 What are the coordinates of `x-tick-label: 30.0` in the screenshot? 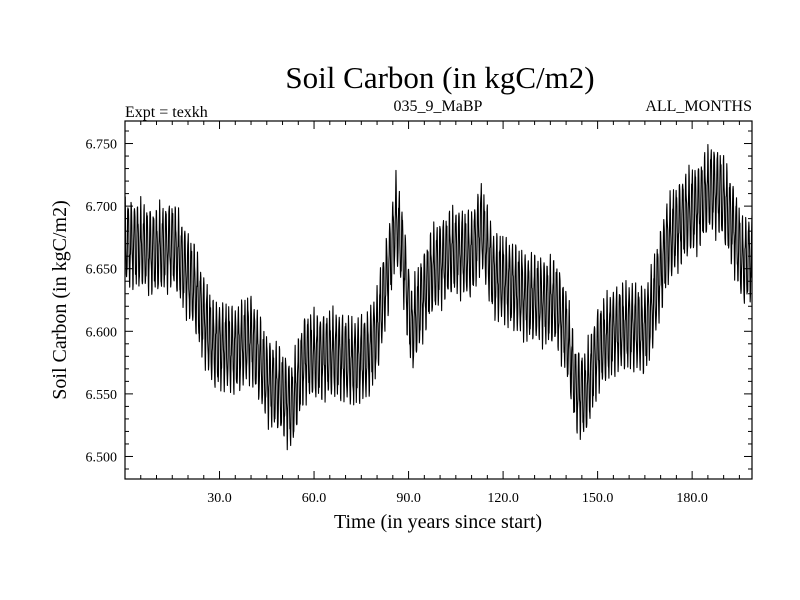 It's located at (219, 498).